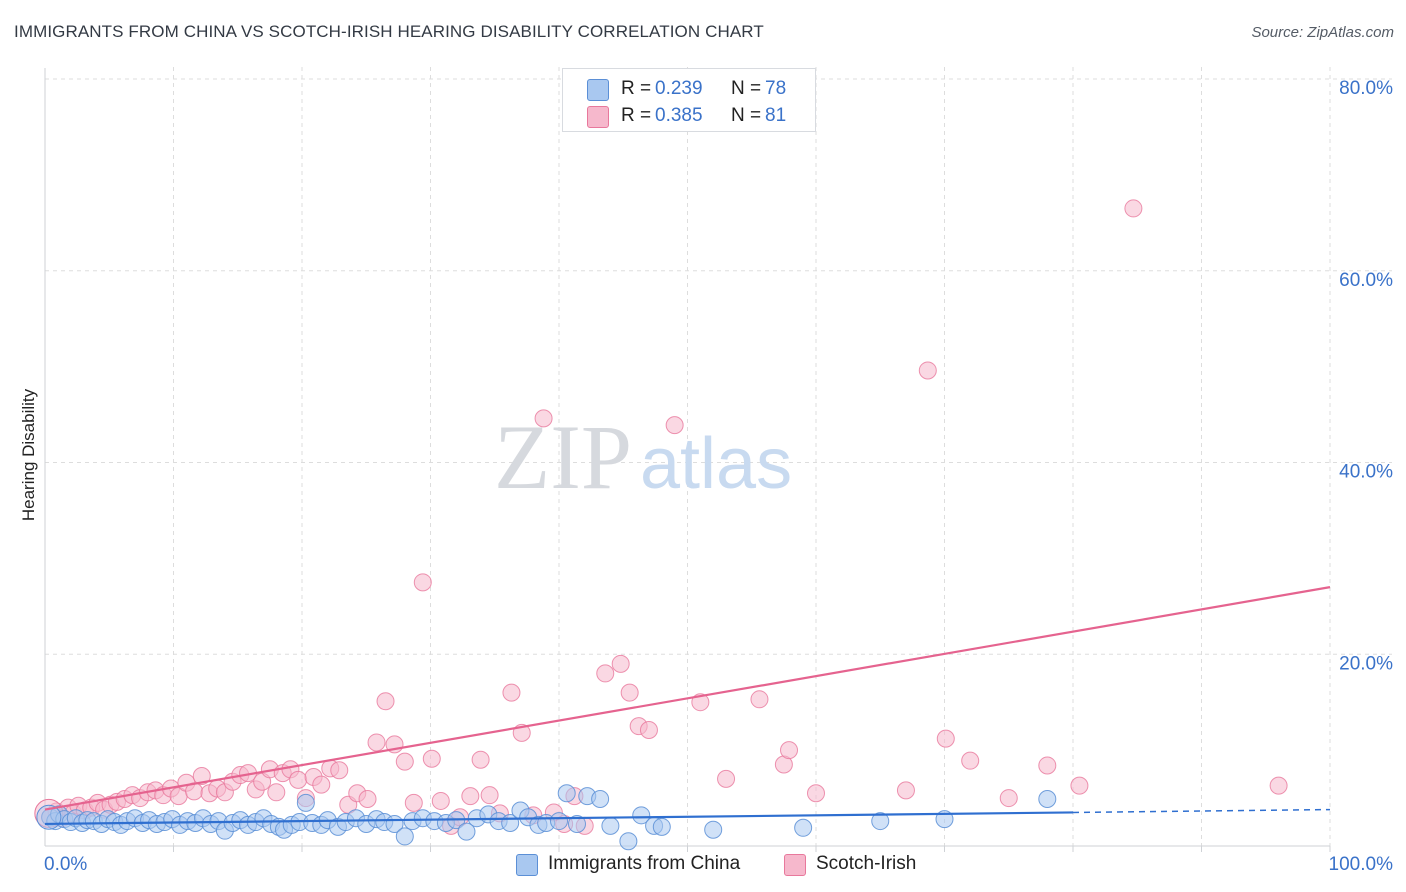 The height and width of the screenshot is (892, 1406). I want to click on chart-legend: Immigrants from China Scotch-Irish, so click(703, 865).